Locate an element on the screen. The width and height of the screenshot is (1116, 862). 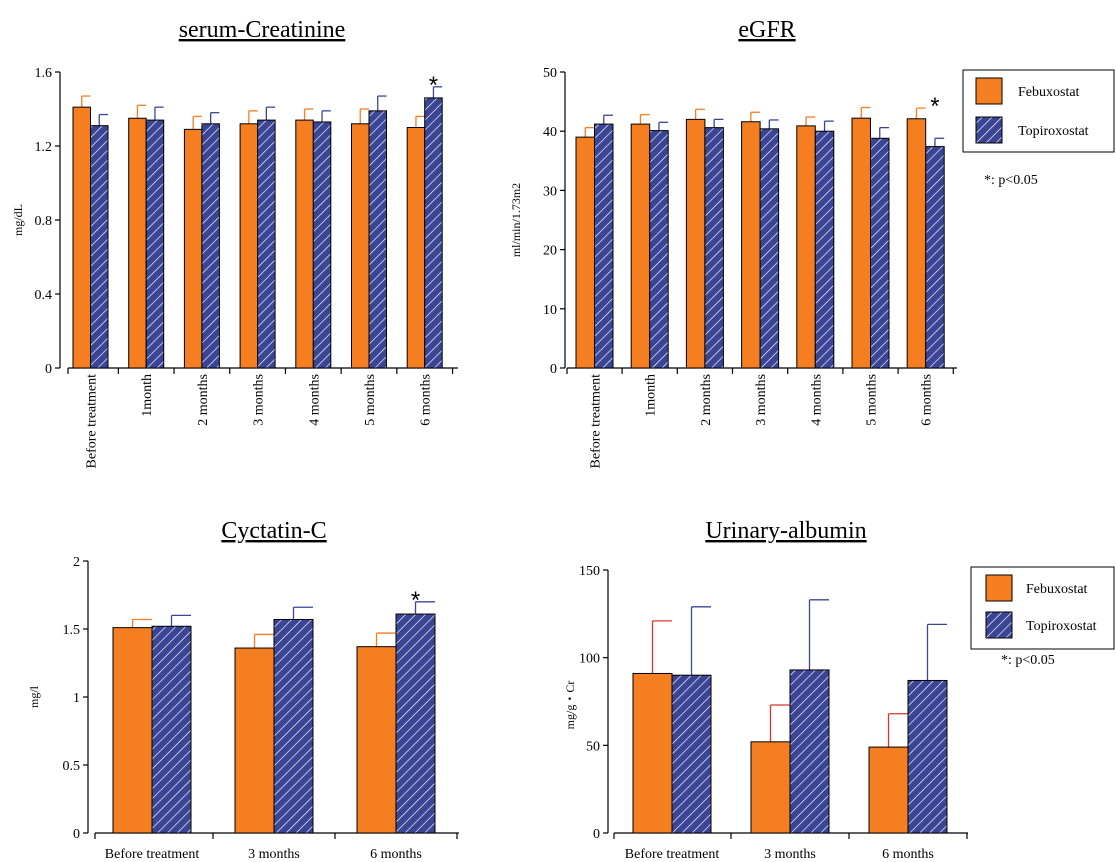
y-tick-label: 150 is located at coordinates (589, 571).